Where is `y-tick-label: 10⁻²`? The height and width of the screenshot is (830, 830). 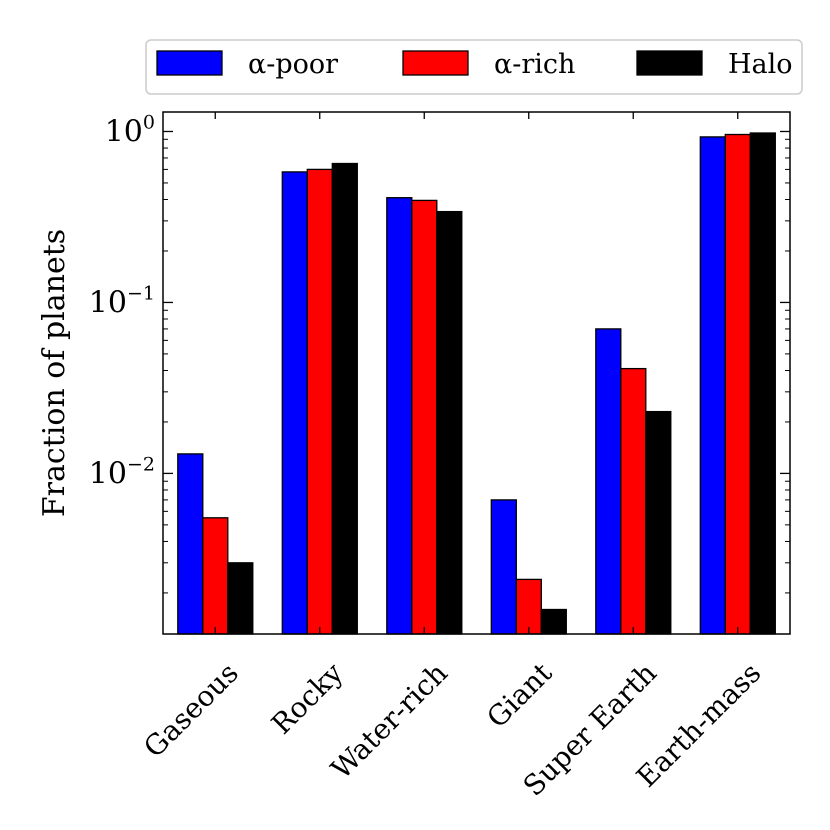
y-tick-label: 10⁻² is located at coordinates (122, 472).